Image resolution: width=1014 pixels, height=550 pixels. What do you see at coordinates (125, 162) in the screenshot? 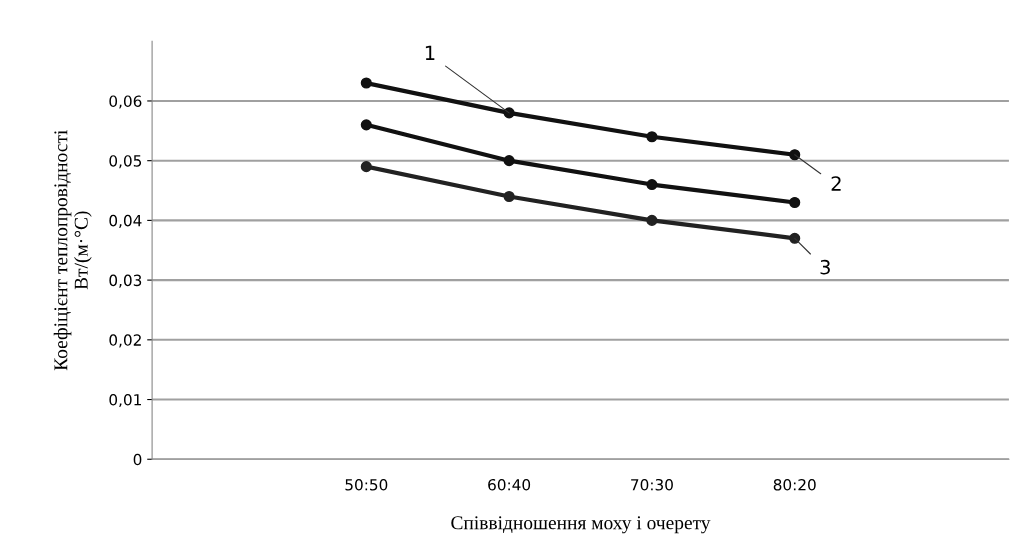
I see `y-tick-label: 0,05` at bounding box center [125, 162].